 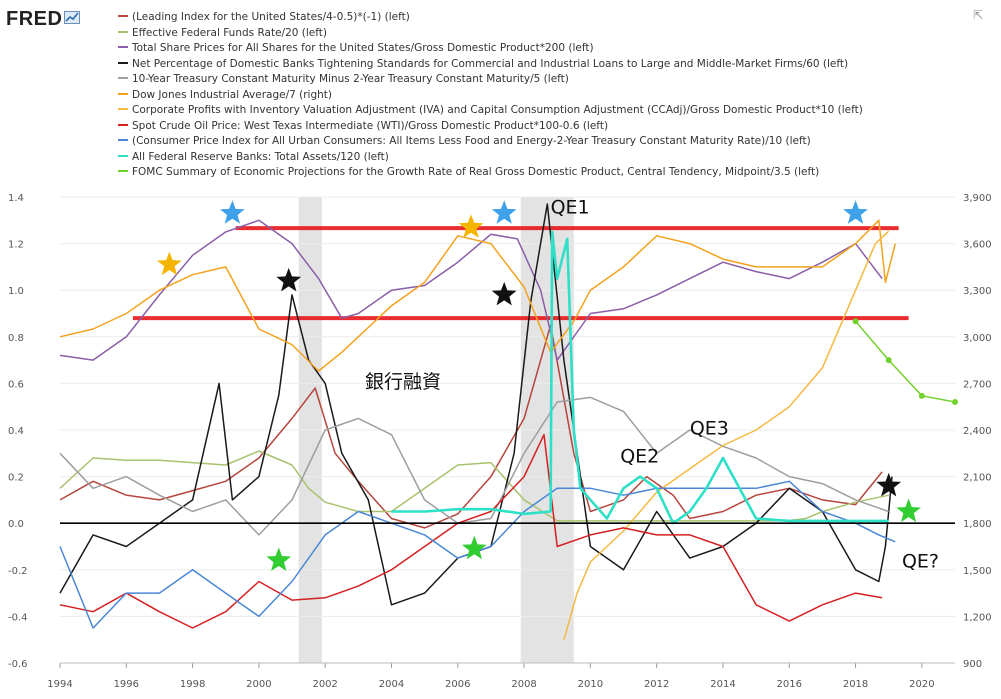 What do you see at coordinates (403, 382) in the screenshot?
I see `annotation-label: 銀行融資` at bounding box center [403, 382].